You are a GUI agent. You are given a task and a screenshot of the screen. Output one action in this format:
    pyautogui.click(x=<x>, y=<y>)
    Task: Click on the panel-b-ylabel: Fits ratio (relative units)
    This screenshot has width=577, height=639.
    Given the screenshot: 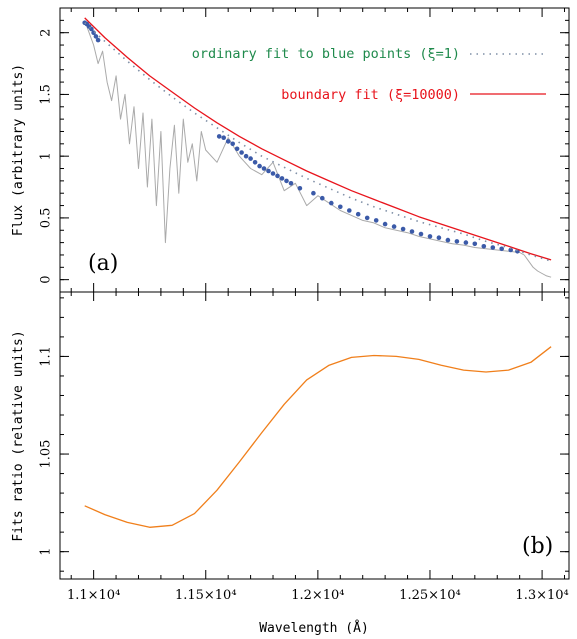 What is the action you would take?
    pyautogui.click(x=18, y=435)
    